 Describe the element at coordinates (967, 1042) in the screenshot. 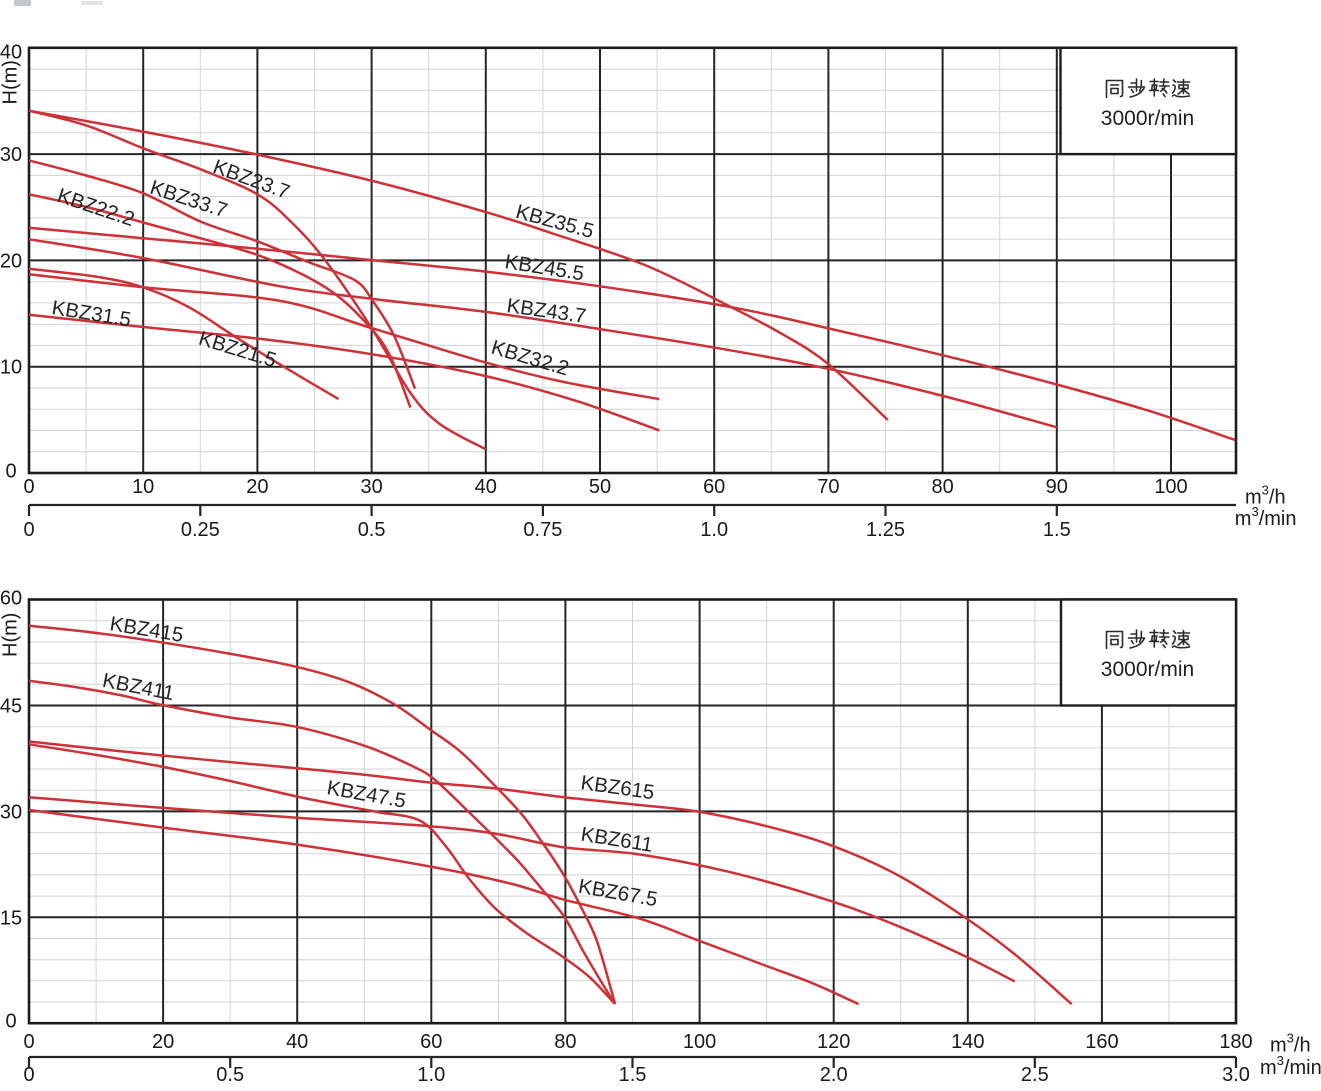

I see `svg-text: 140` at that location.